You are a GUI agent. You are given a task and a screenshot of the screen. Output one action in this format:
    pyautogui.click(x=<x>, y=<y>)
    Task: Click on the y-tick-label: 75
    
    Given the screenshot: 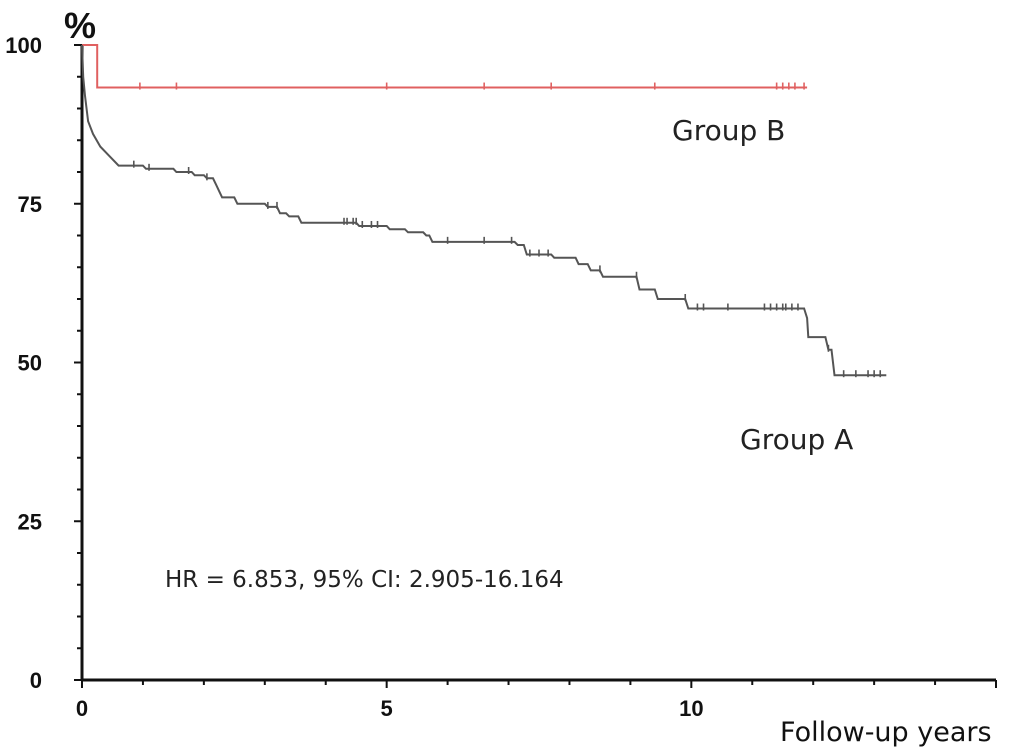 What is the action you would take?
    pyautogui.click(x=30, y=204)
    